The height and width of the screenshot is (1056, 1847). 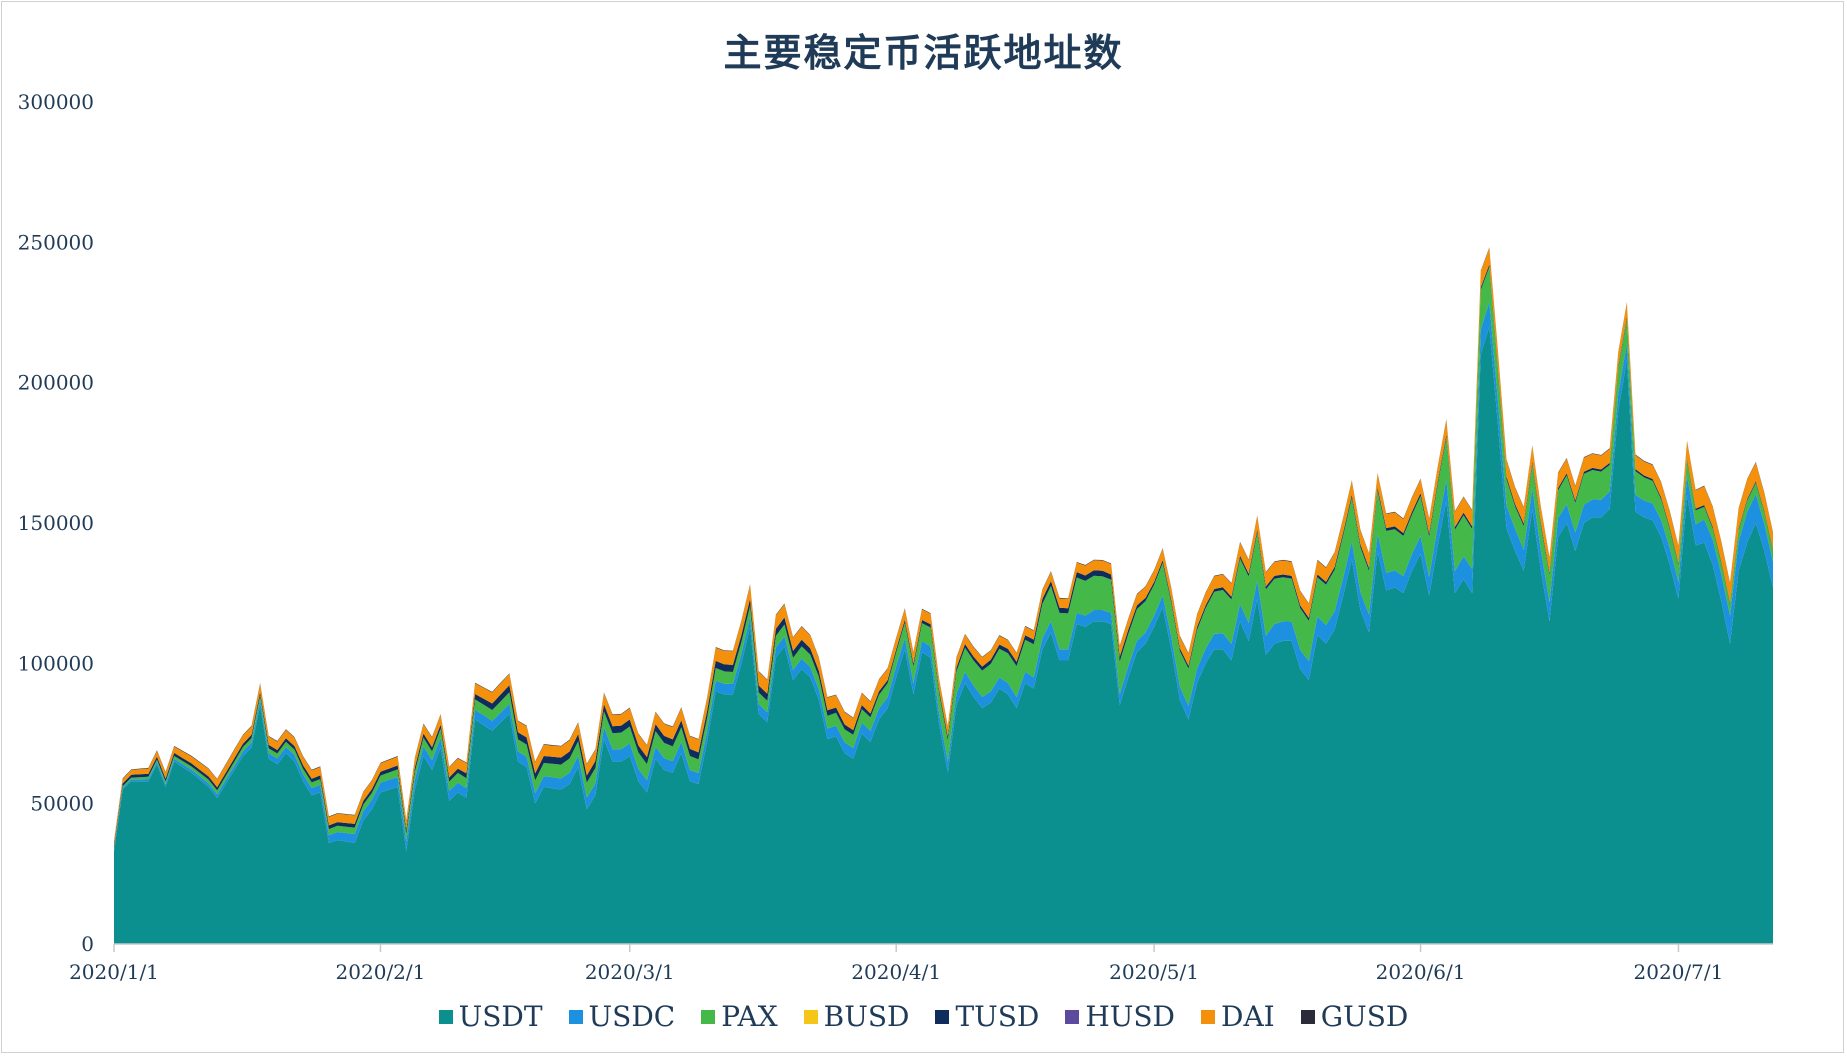 I want to click on y-axis: 0 50000 100000 150000 200000 250000 300000, so click(x=56, y=523).